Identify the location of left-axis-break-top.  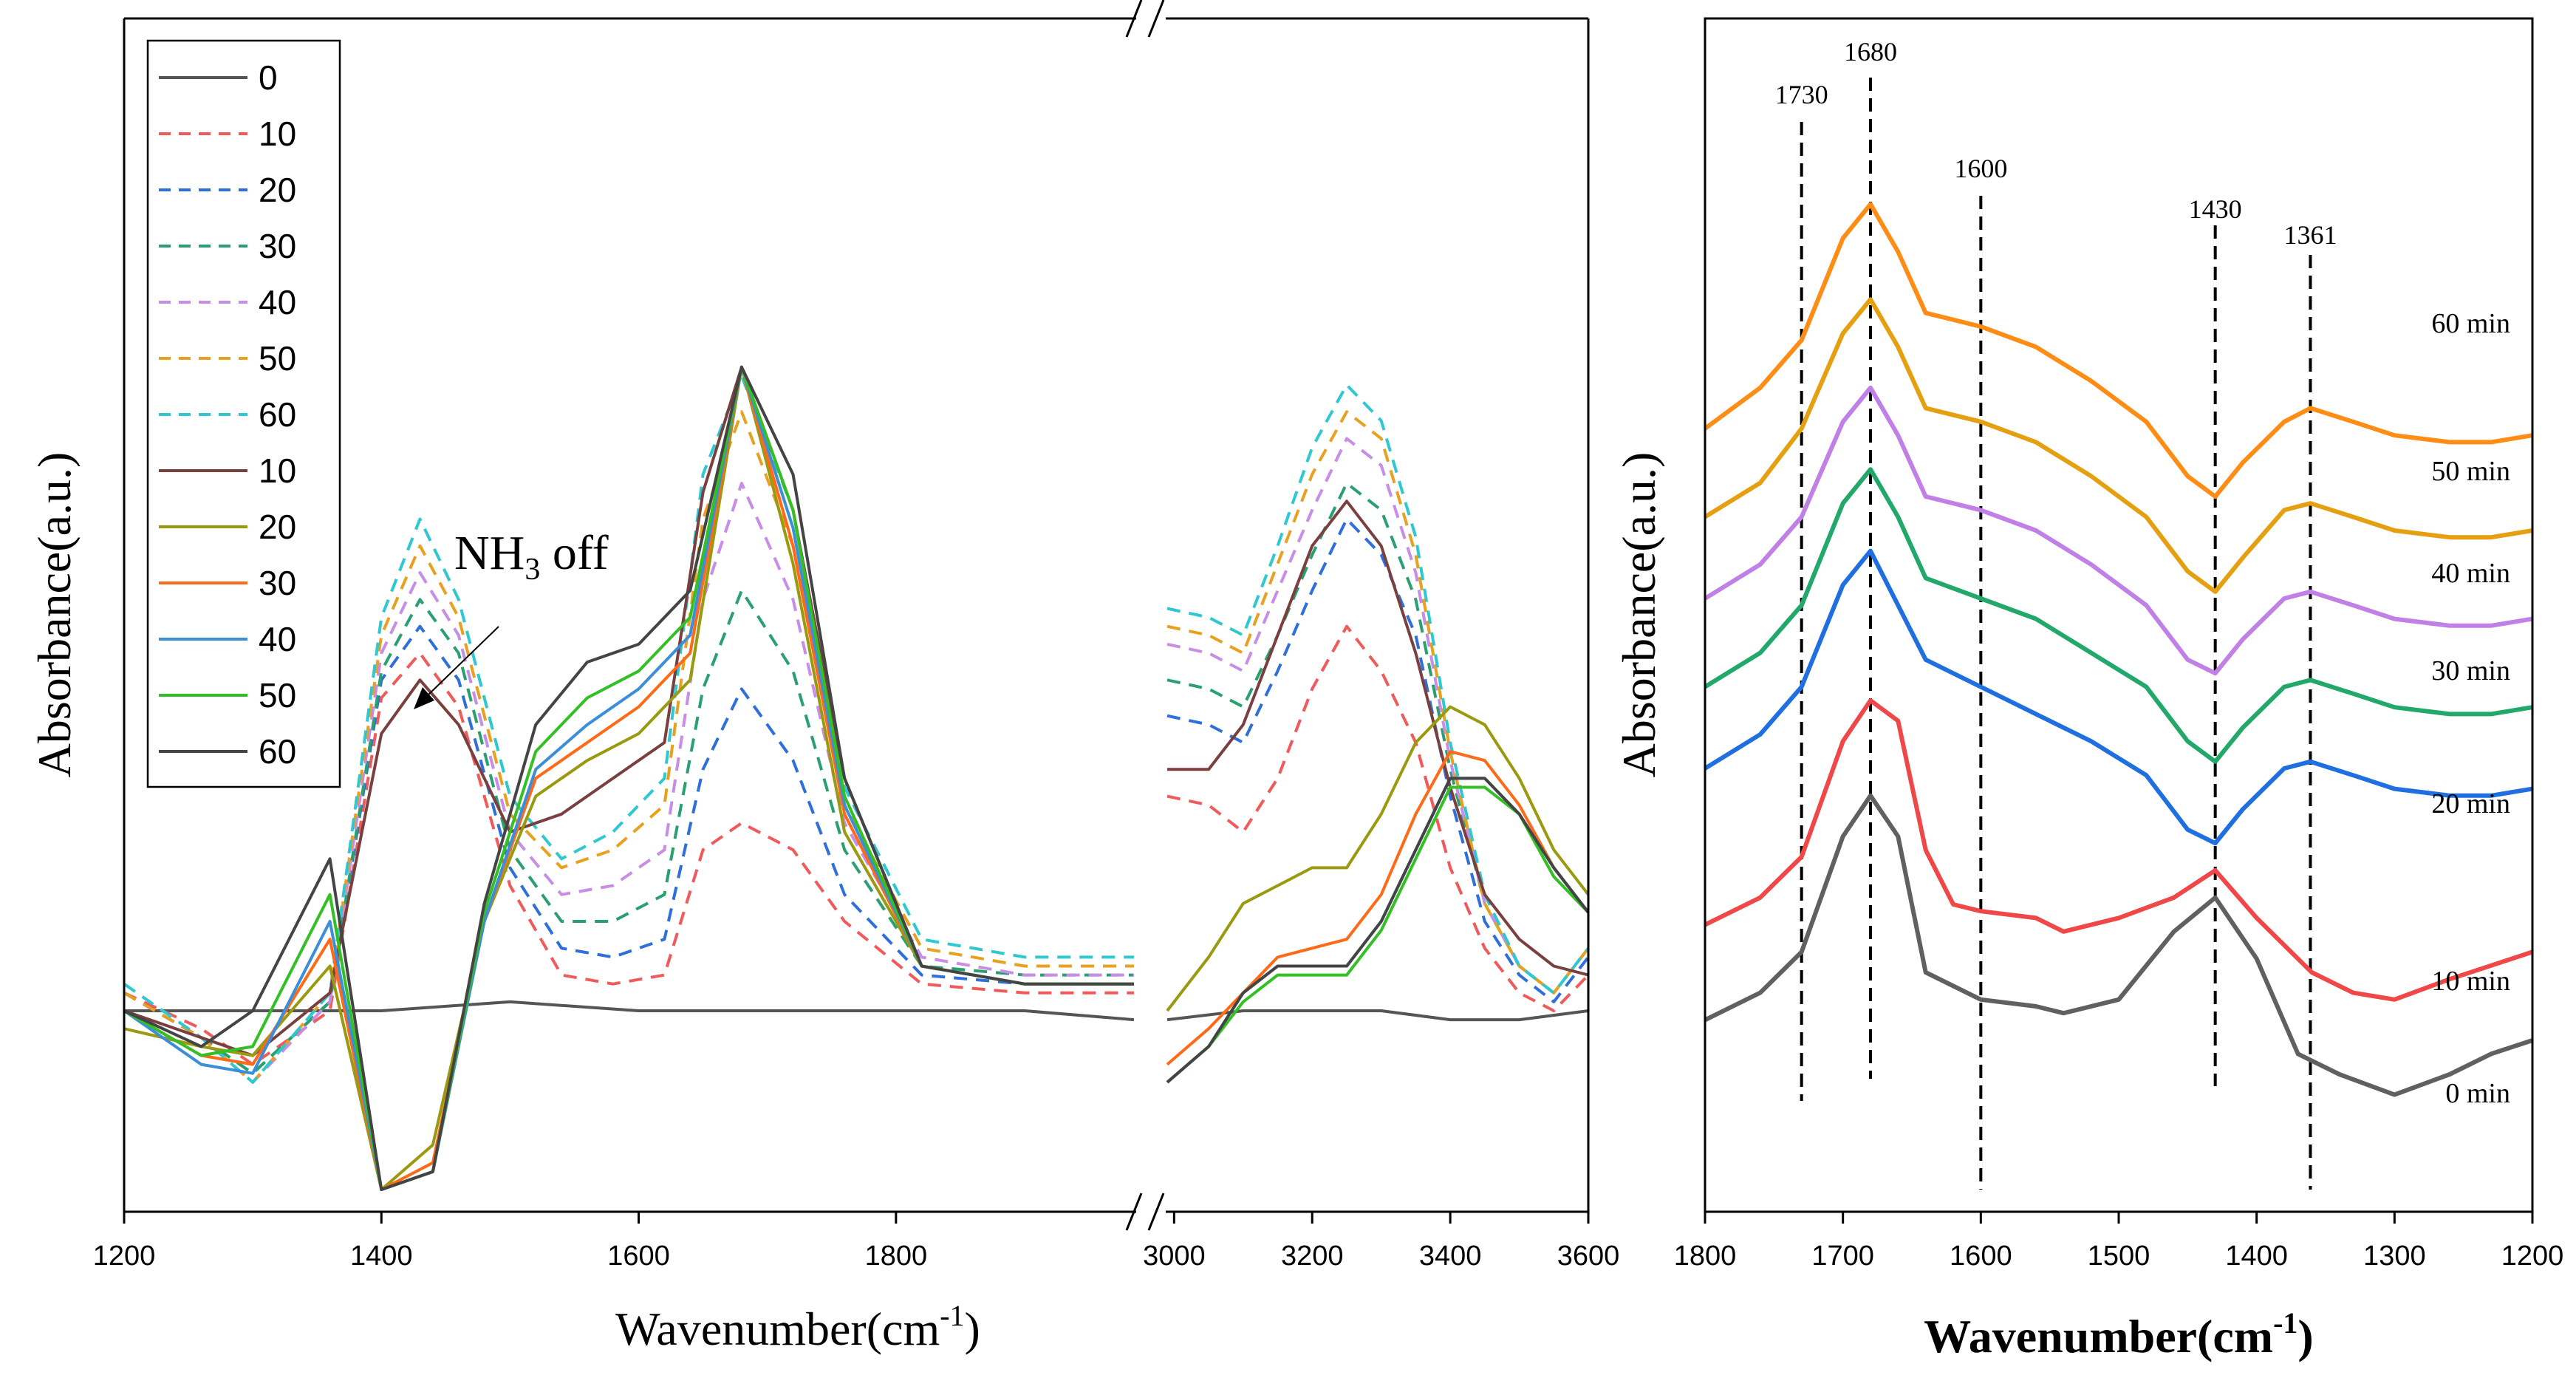
(1145, 19).